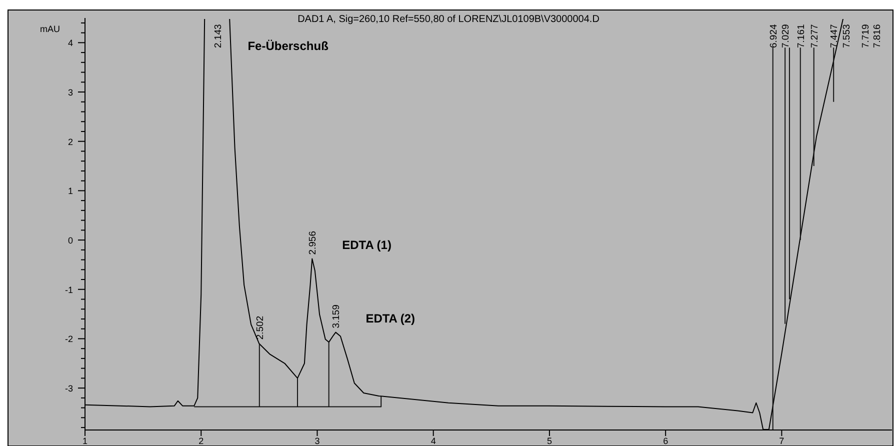 This screenshot has width=895, height=446. I want to click on annotation: 2.956, so click(313, 243).